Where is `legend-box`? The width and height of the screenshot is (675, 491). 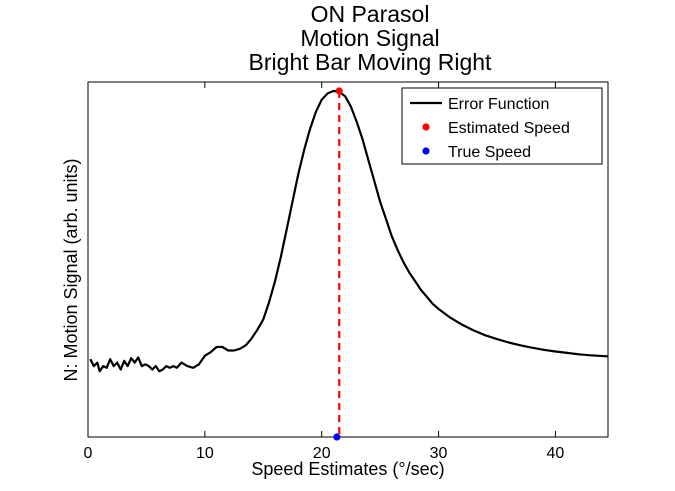 legend-box is located at coordinates (502, 126).